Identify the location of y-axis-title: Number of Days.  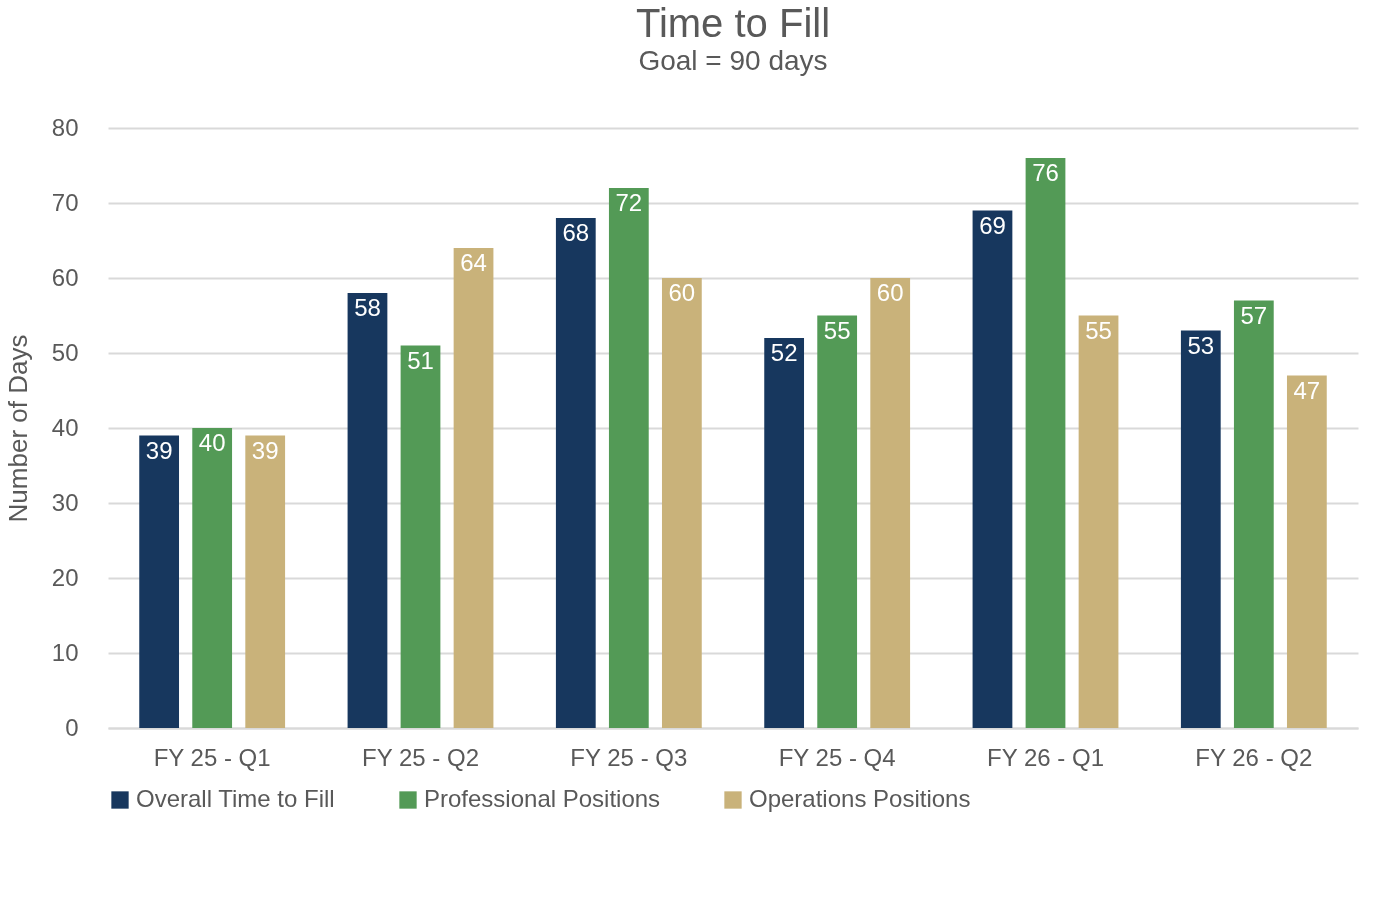
(17, 428).